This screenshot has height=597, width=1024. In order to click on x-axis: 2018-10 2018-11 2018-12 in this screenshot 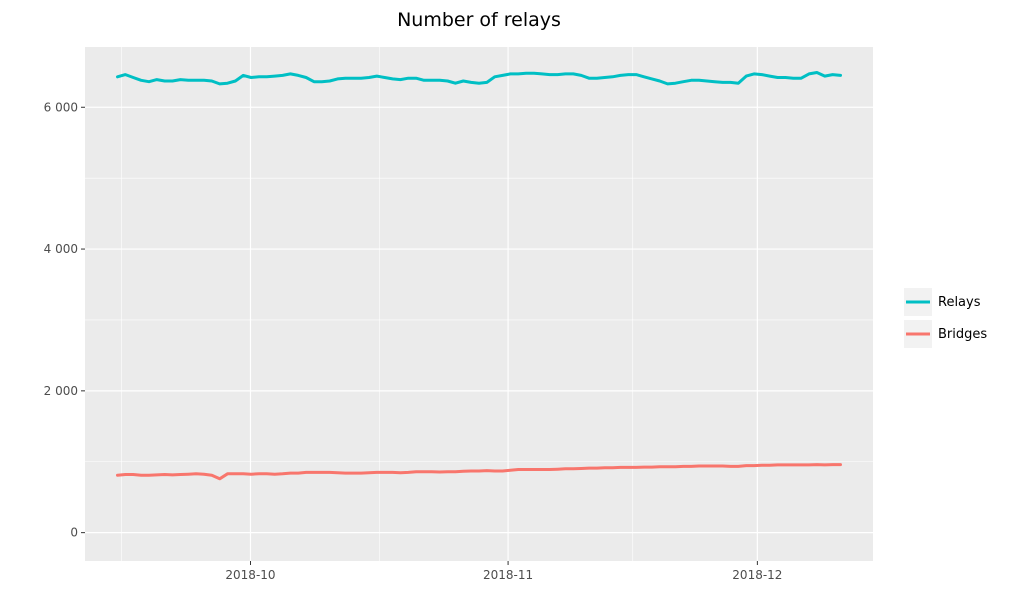, I will do `click(503, 571)`.